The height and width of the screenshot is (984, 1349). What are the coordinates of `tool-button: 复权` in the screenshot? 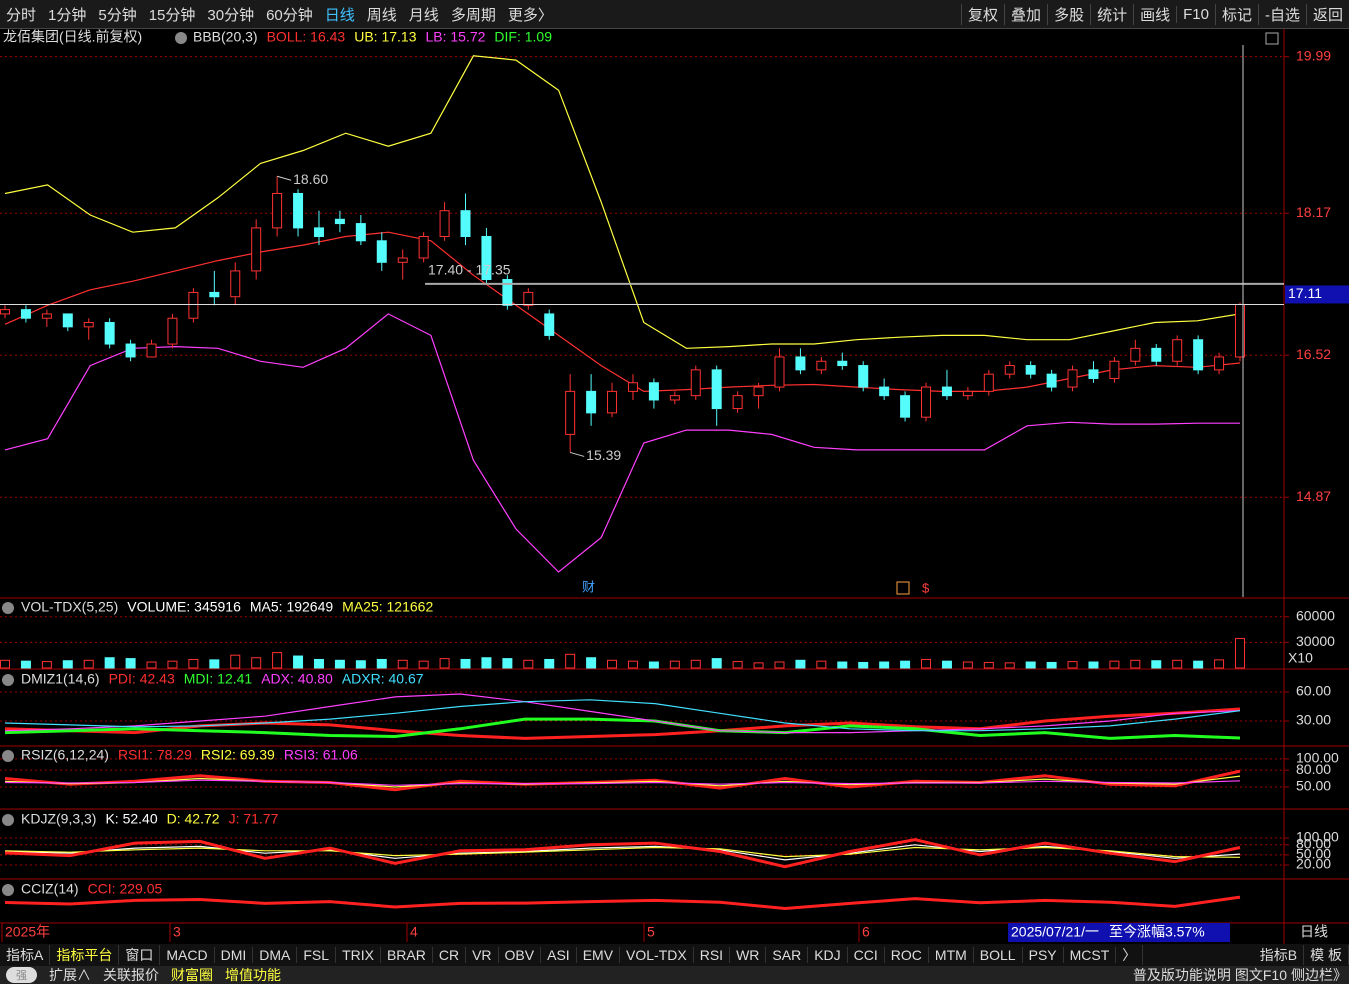 It's located at (982, 14).